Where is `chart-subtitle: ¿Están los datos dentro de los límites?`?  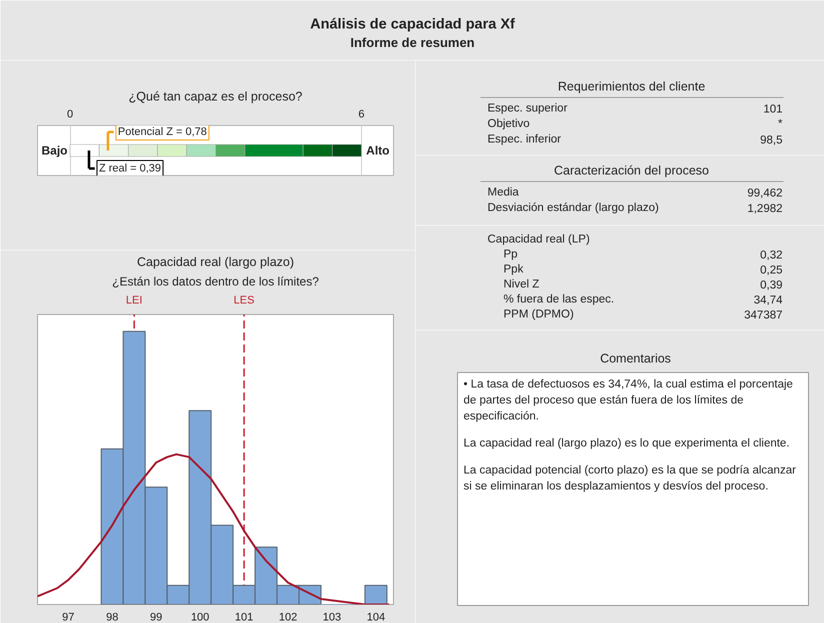
chart-subtitle: ¿Están los datos dentro de los límites? is located at coordinates (216, 281).